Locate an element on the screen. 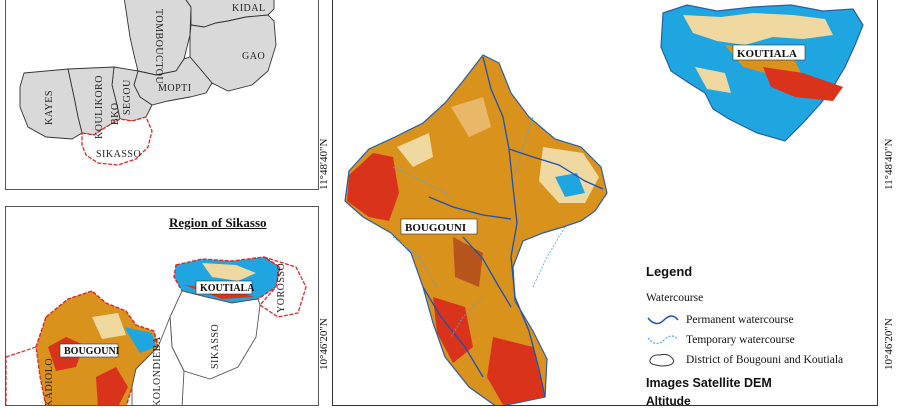 The width and height of the screenshot is (900, 408). bougouni-north-mid-elevation is located at coordinates (415, 150).